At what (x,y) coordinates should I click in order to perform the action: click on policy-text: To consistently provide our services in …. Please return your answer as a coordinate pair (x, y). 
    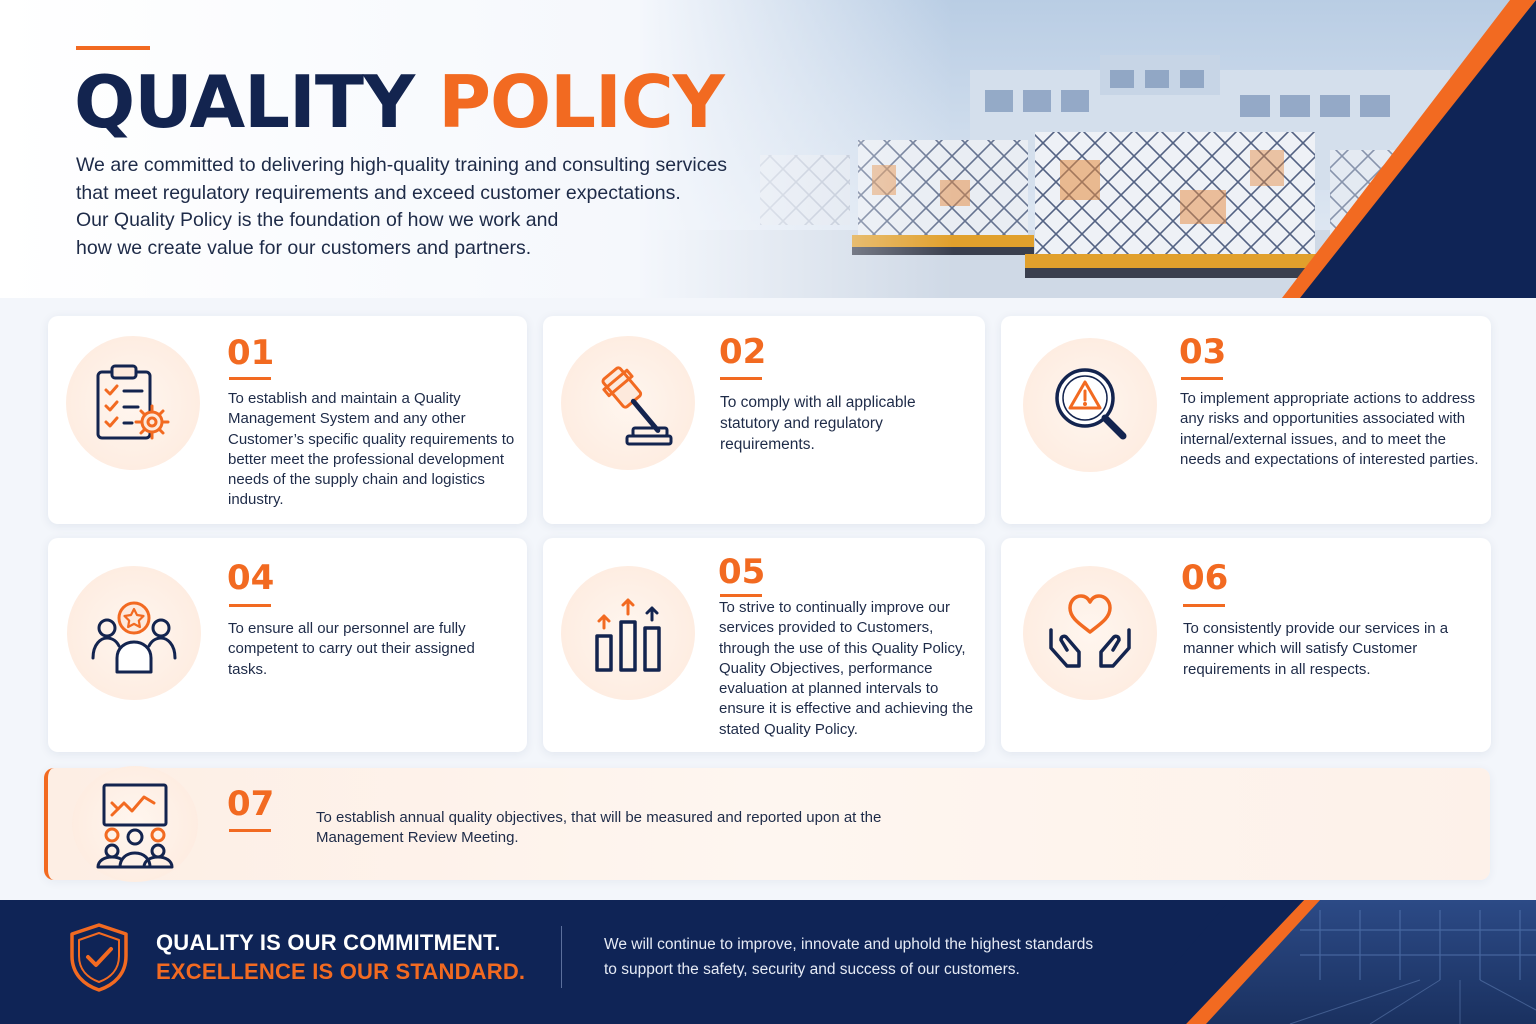
    Looking at the image, I should click on (1316, 649).